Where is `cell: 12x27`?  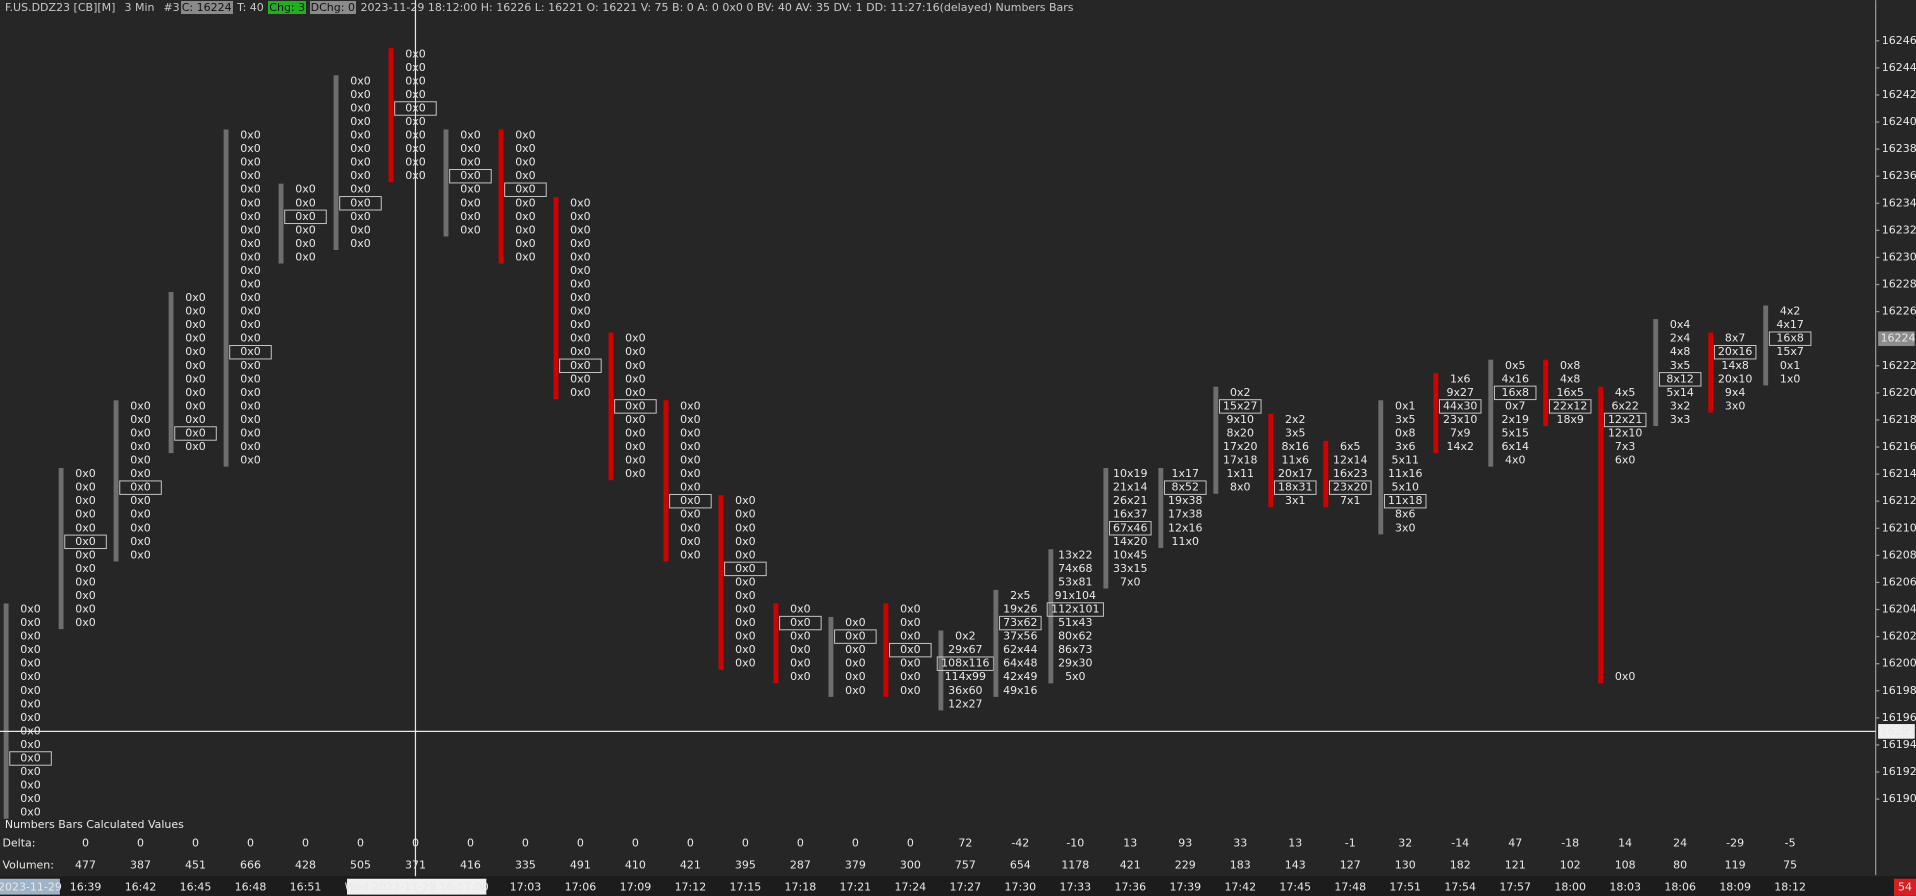
cell: 12x27 is located at coordinates (965, 703).